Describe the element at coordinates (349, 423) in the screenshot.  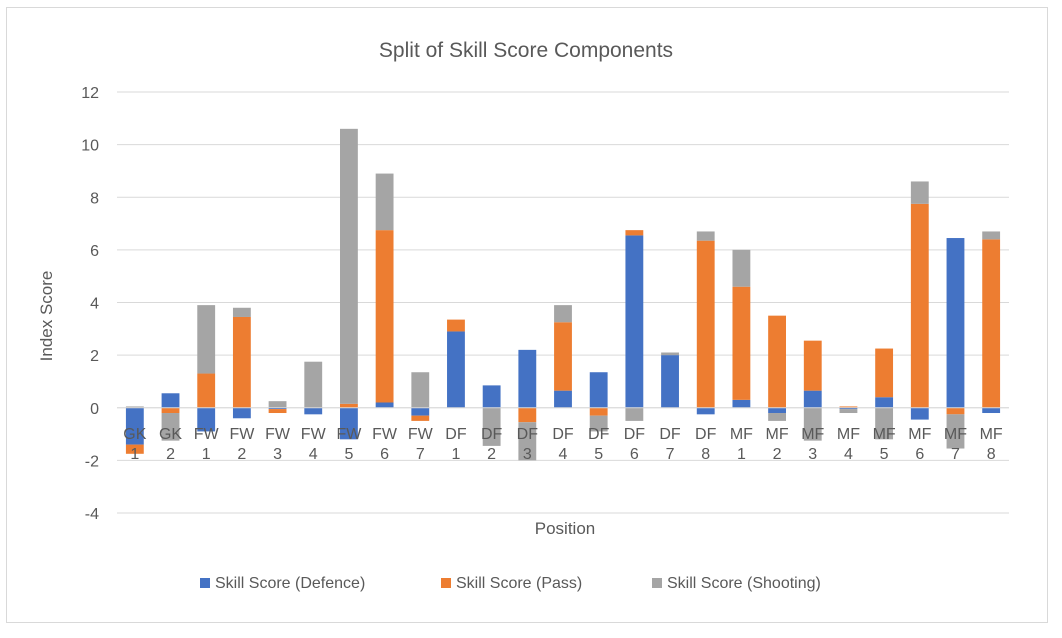
I see `bar-skill-score-defence--6` at that location.